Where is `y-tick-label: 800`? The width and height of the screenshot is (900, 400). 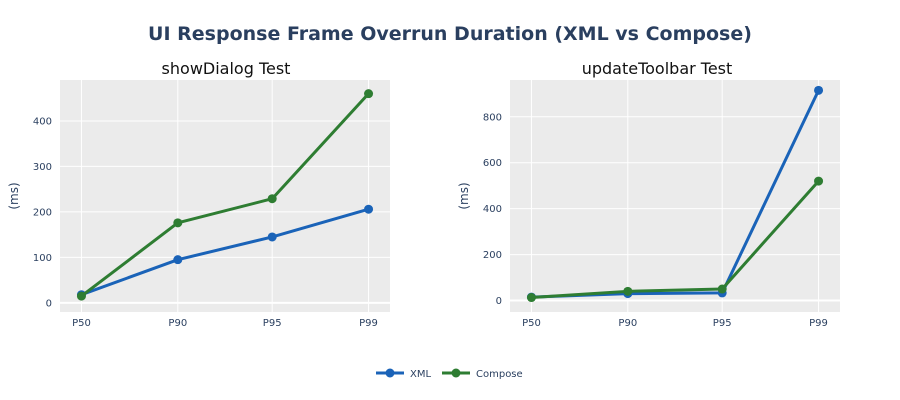 y-tick-label: 800 is located at coordinates (492, 117).